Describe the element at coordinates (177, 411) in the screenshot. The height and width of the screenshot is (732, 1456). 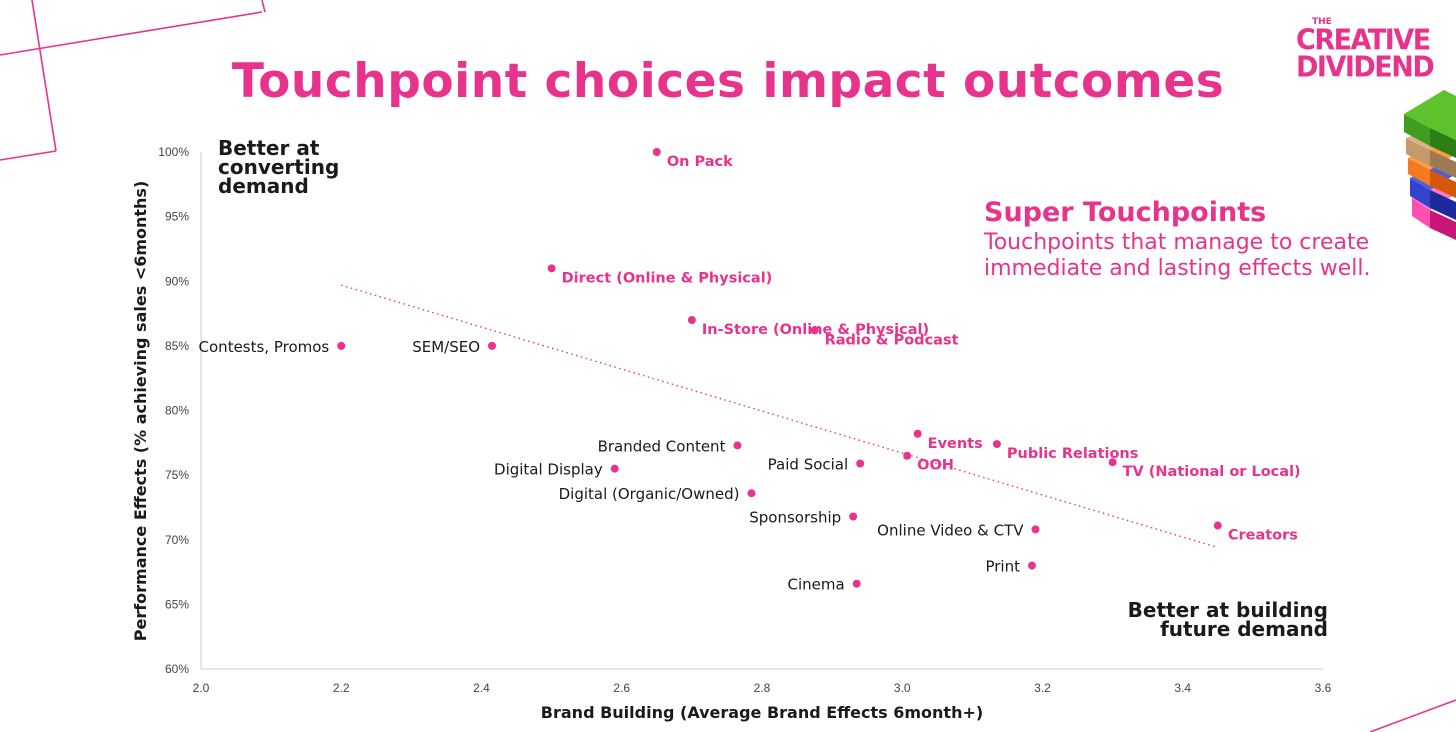
I see `y-tick-label: 80%` at that location.